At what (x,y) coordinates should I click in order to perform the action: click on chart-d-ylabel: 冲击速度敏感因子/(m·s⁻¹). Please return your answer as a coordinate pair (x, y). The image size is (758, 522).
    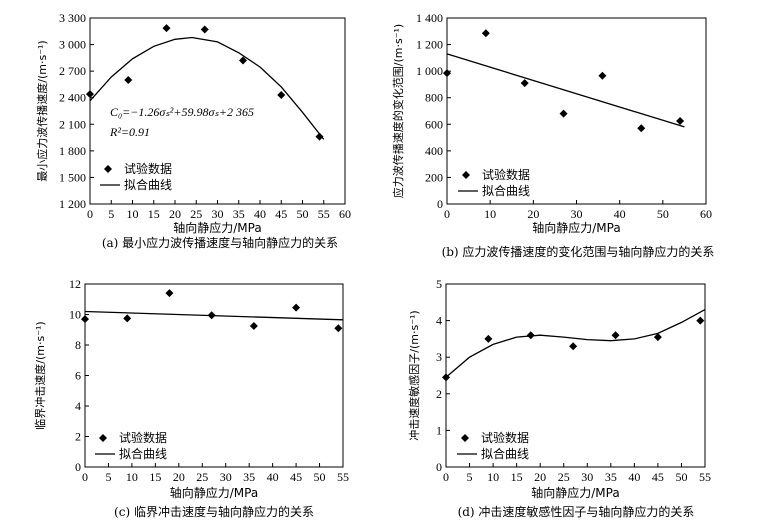
    Looking at the image, I should click on (414, 375).